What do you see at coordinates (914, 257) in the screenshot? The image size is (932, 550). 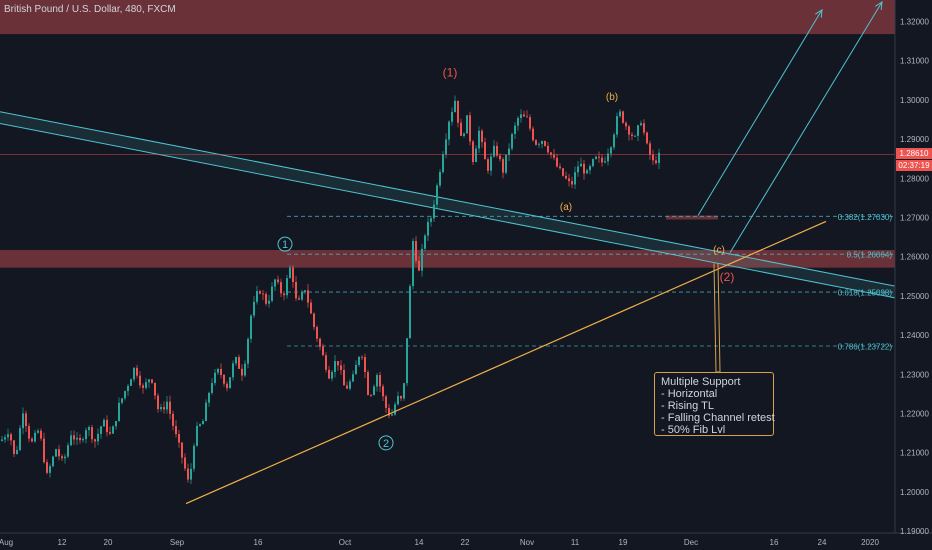 I see `price-tick-label: 1.26000` at bounding box center [914, 257].